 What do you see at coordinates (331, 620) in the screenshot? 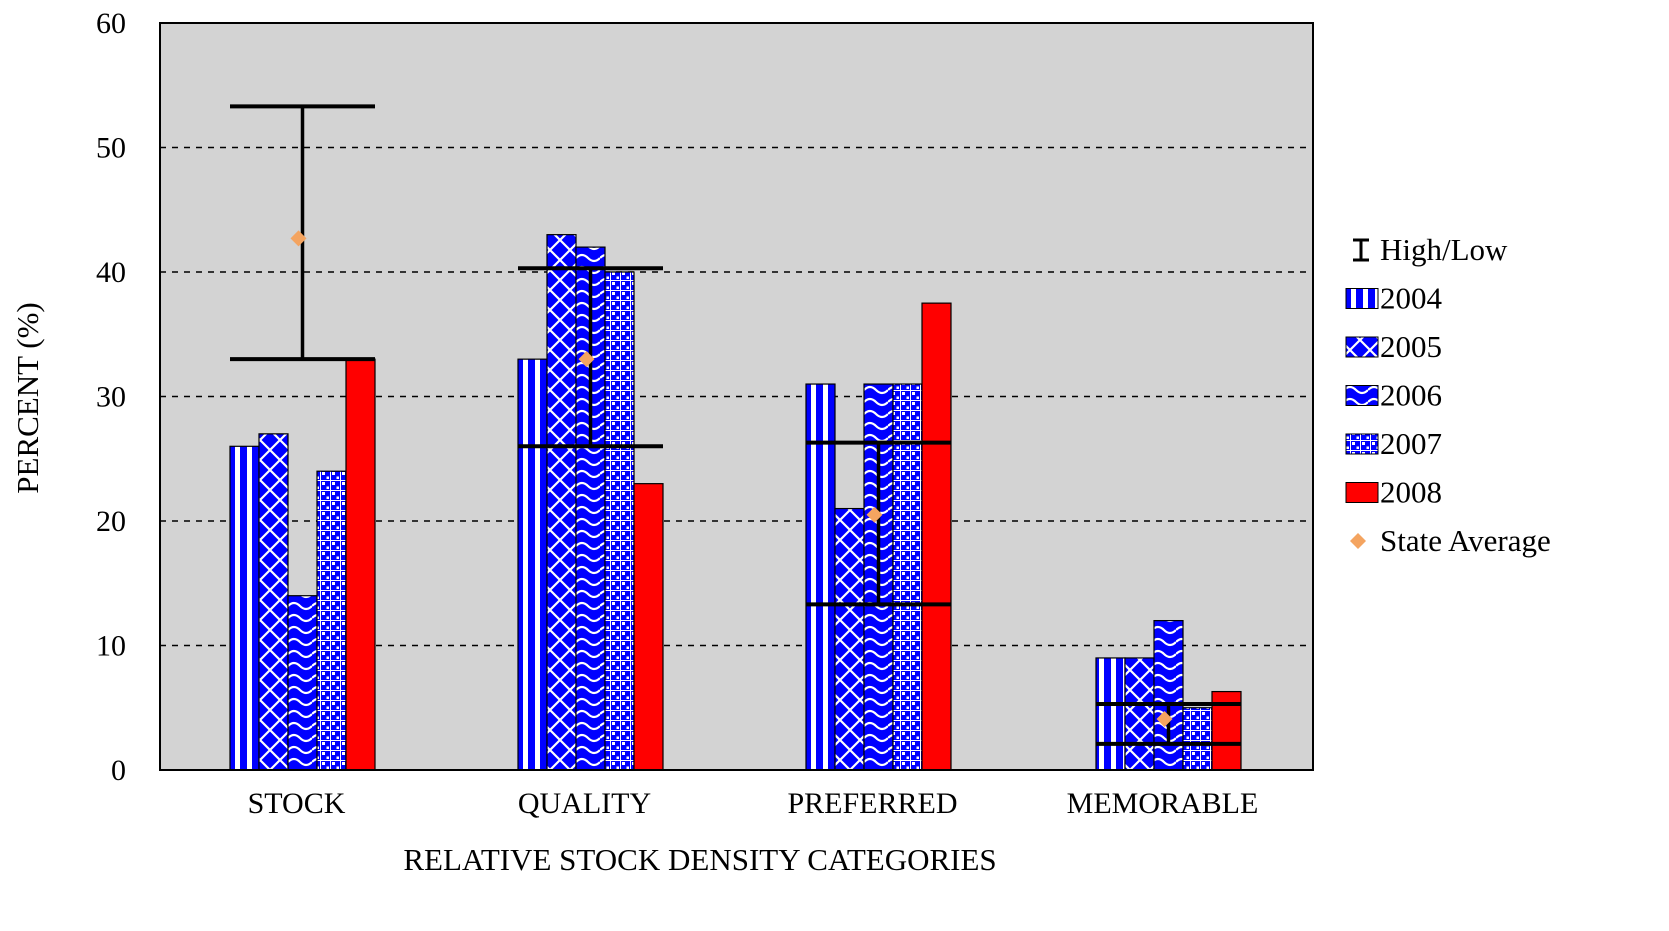
I see `bar-stock-2007` at bounding box center [331, 620].